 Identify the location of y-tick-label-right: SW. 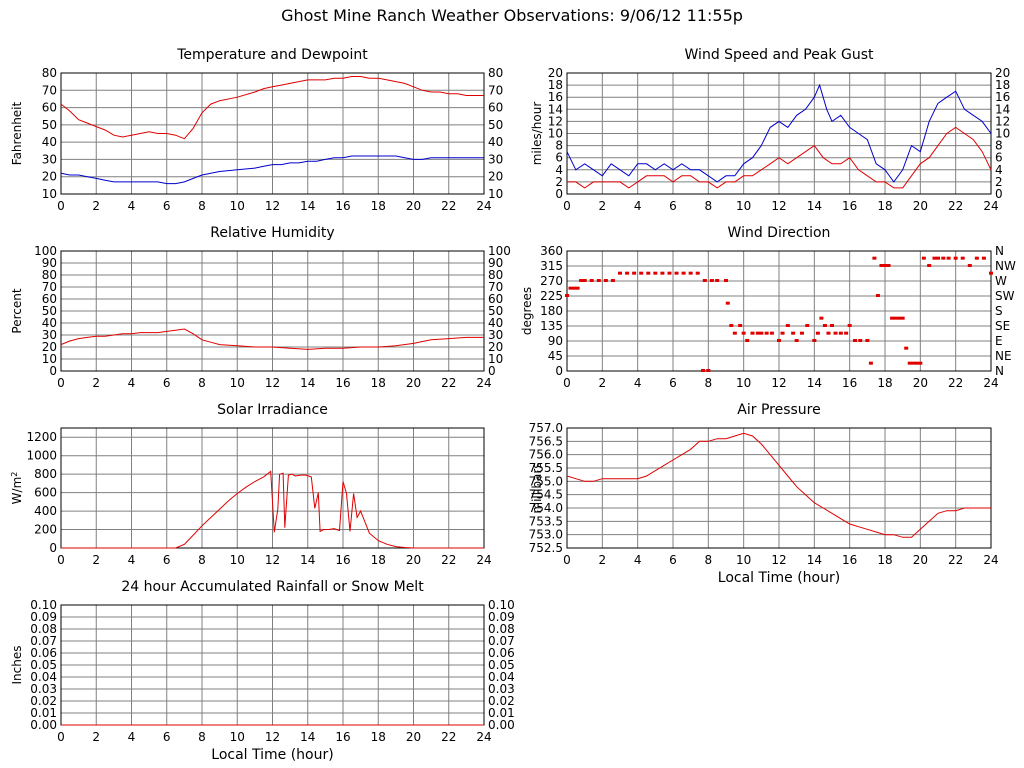
(1005, 296).